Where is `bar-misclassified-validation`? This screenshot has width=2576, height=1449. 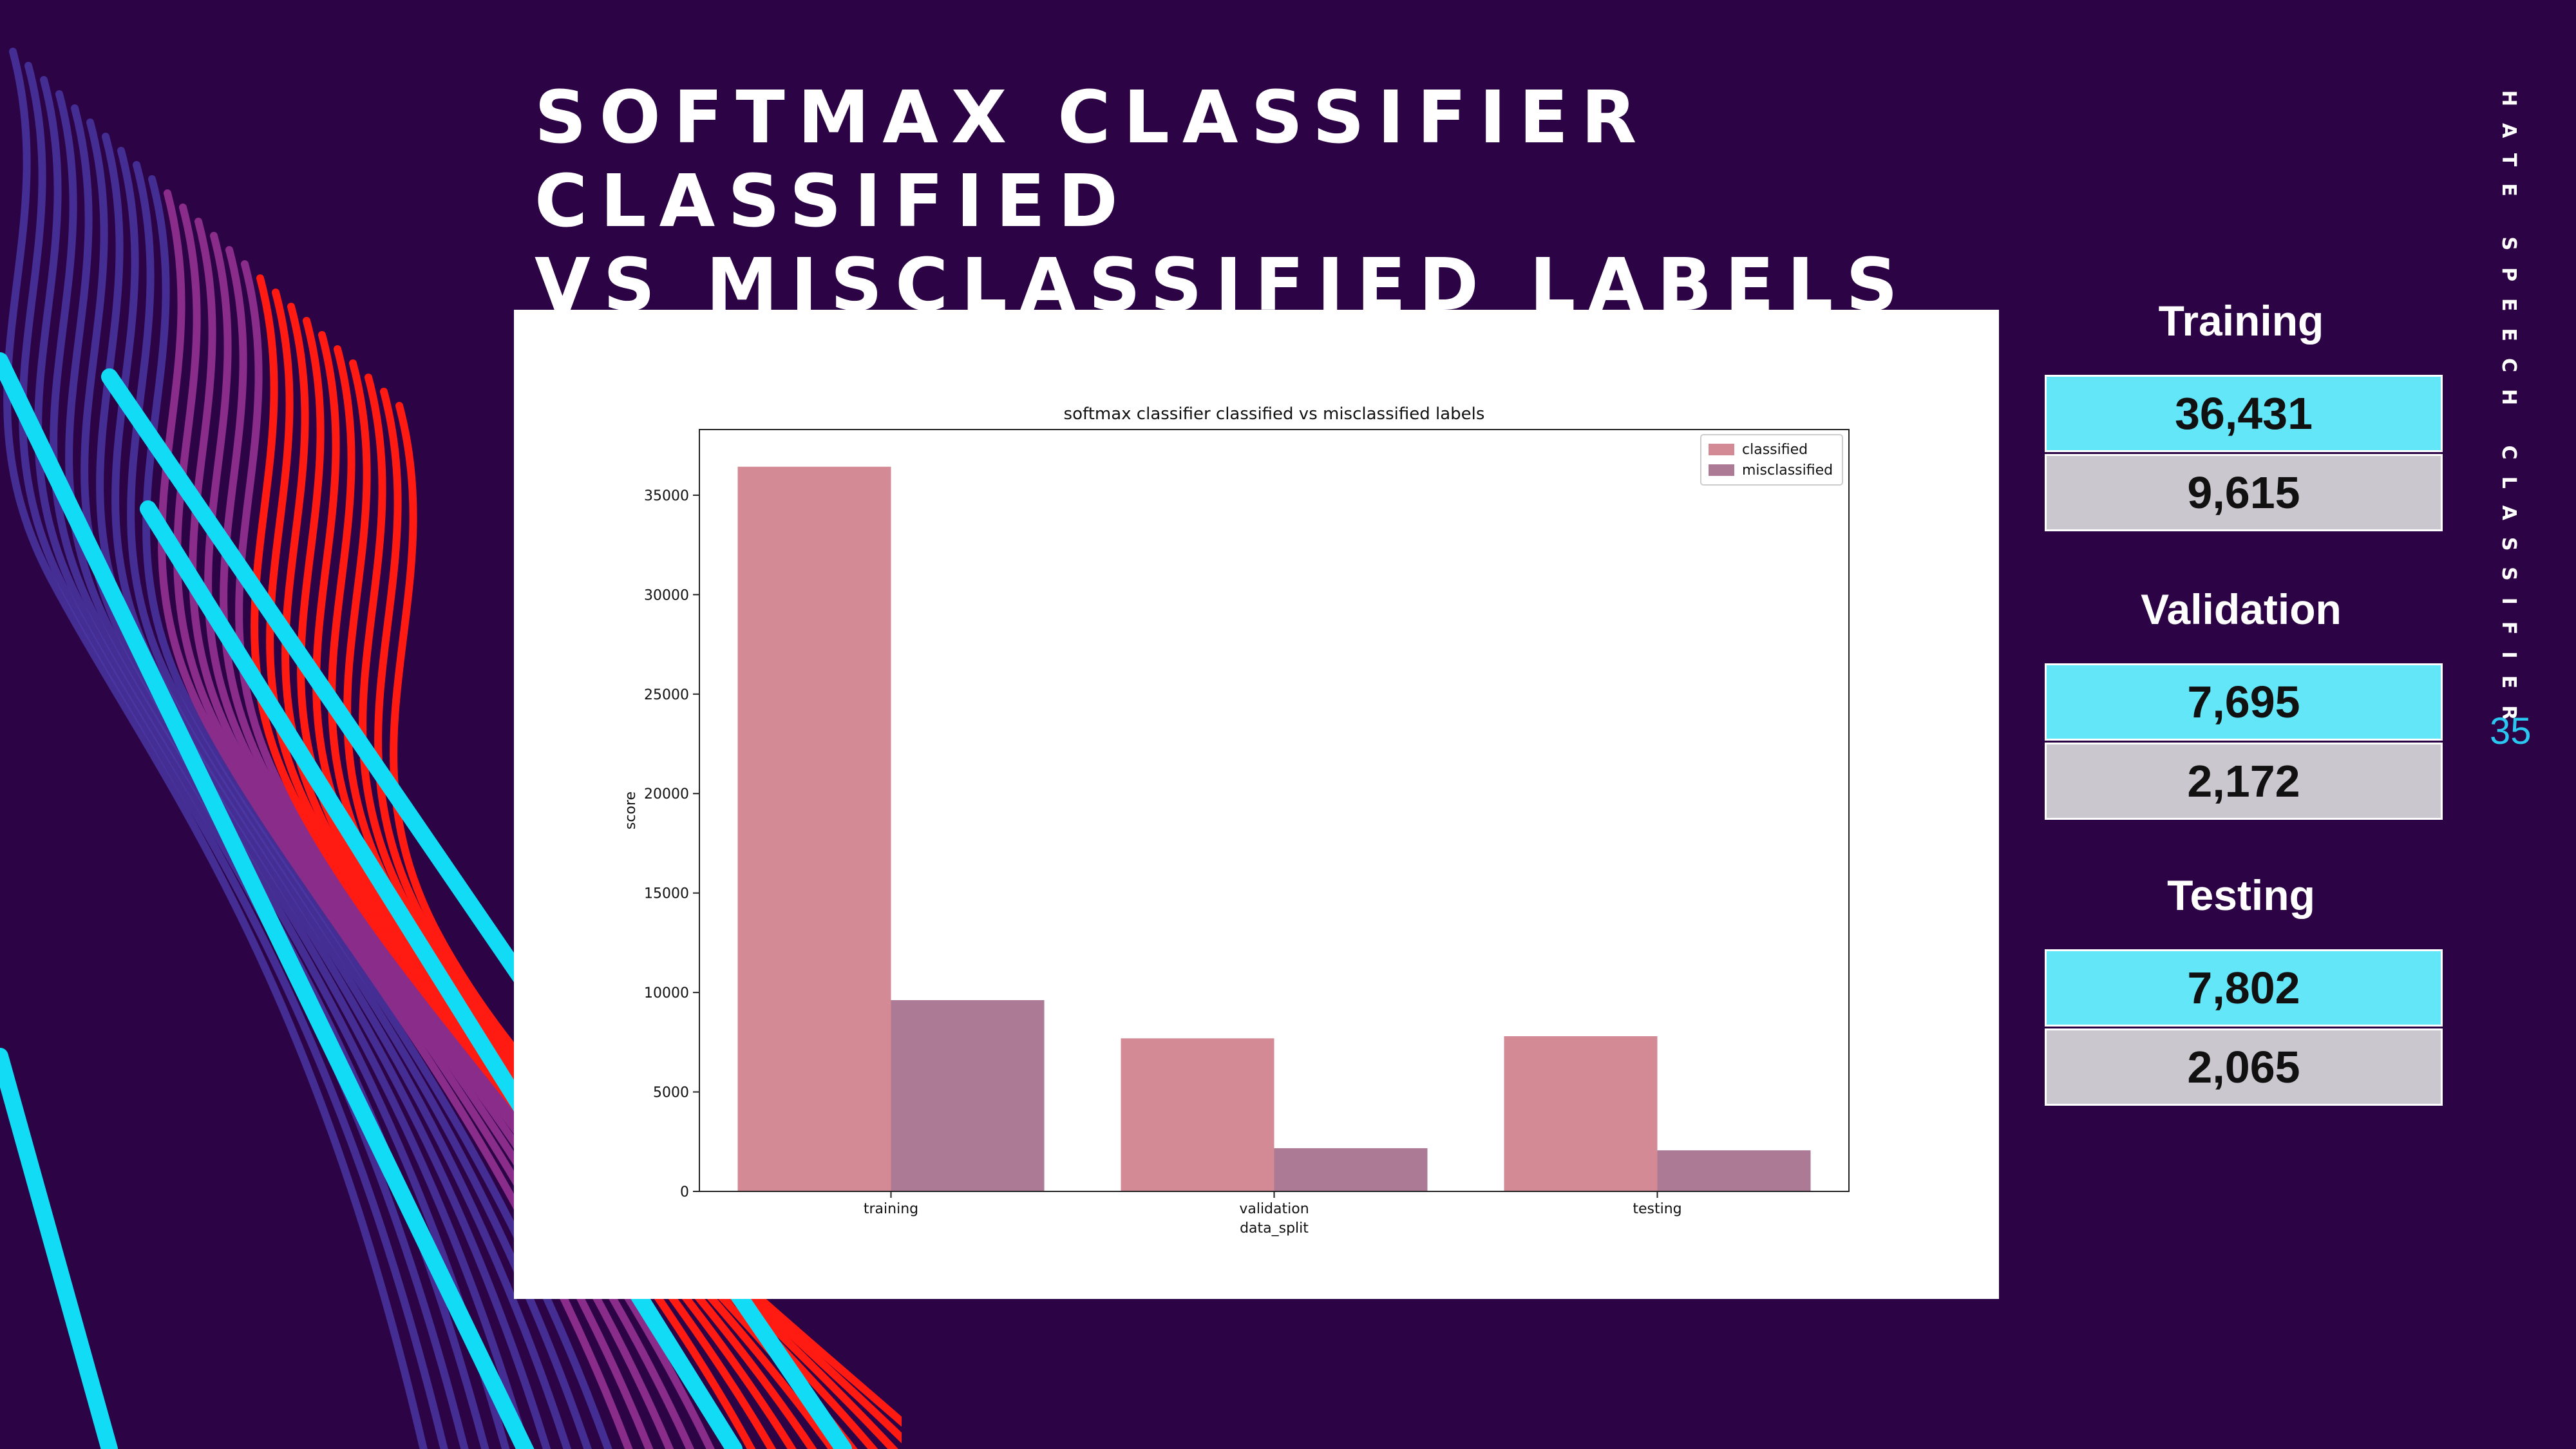 bar-misclassified-validation is located at coordinates (1351, 1169).